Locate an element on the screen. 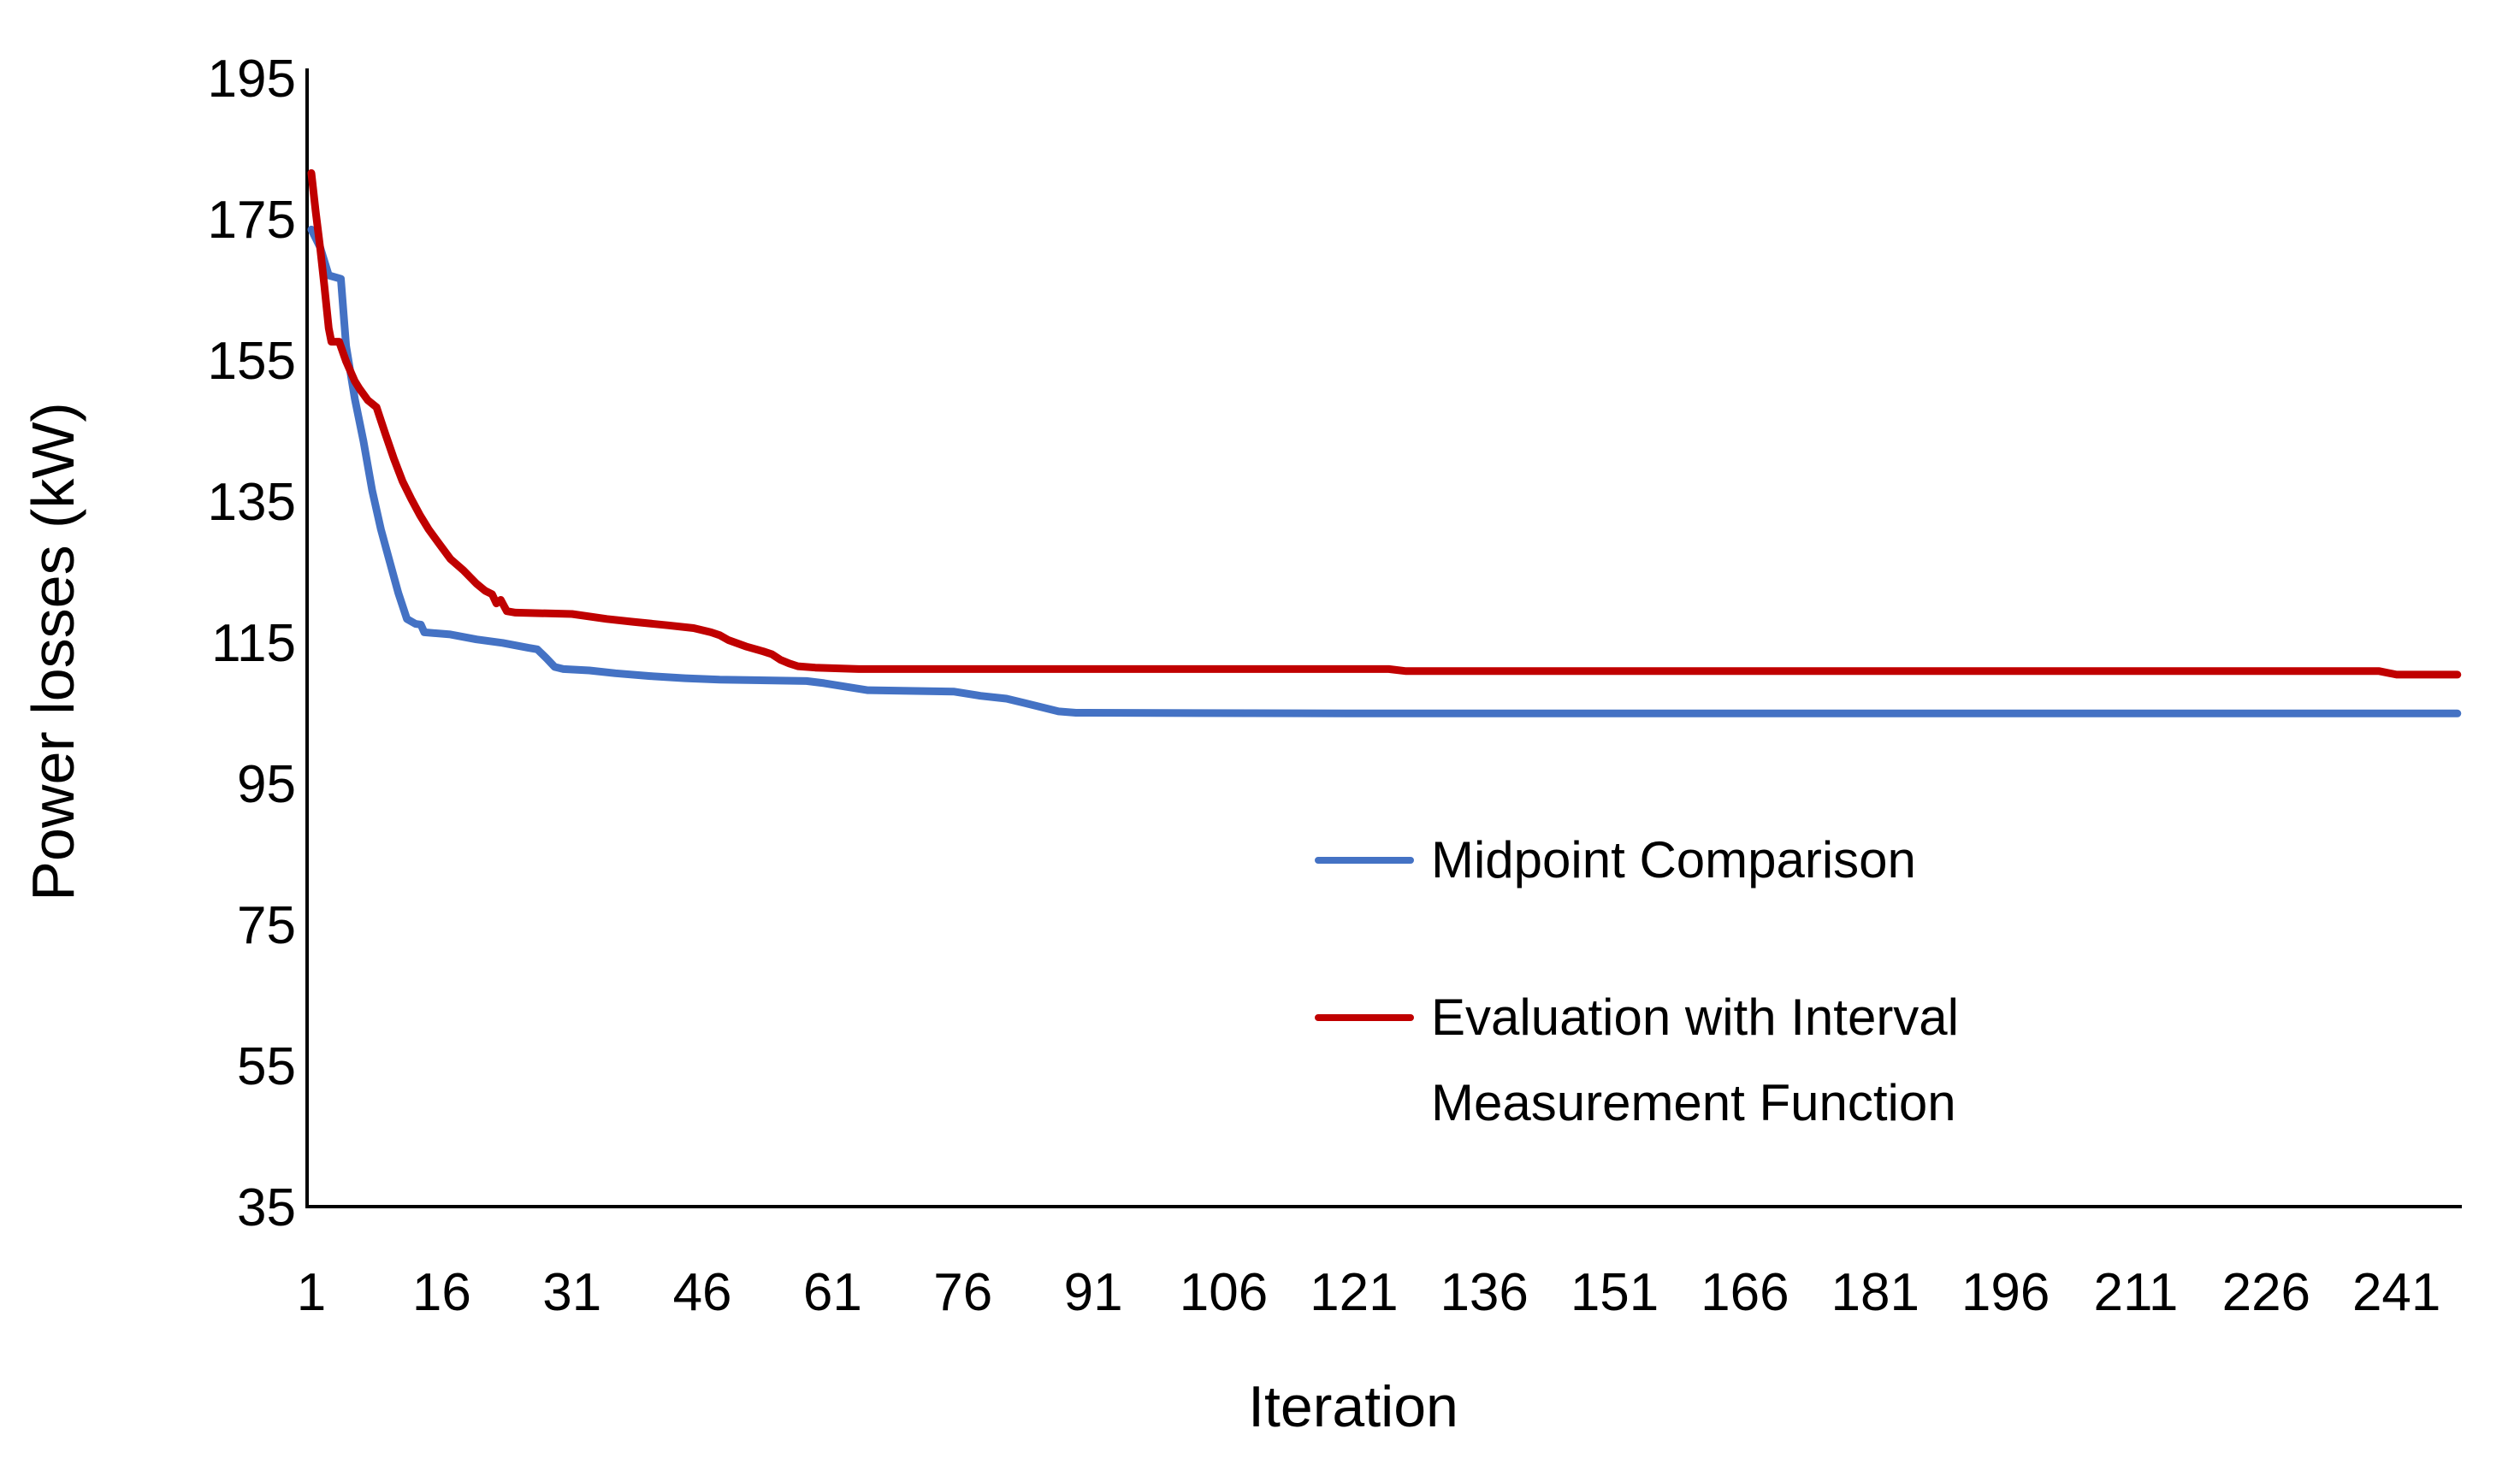  x-tick-label: 181 is located at coordinates (1876, 1292).